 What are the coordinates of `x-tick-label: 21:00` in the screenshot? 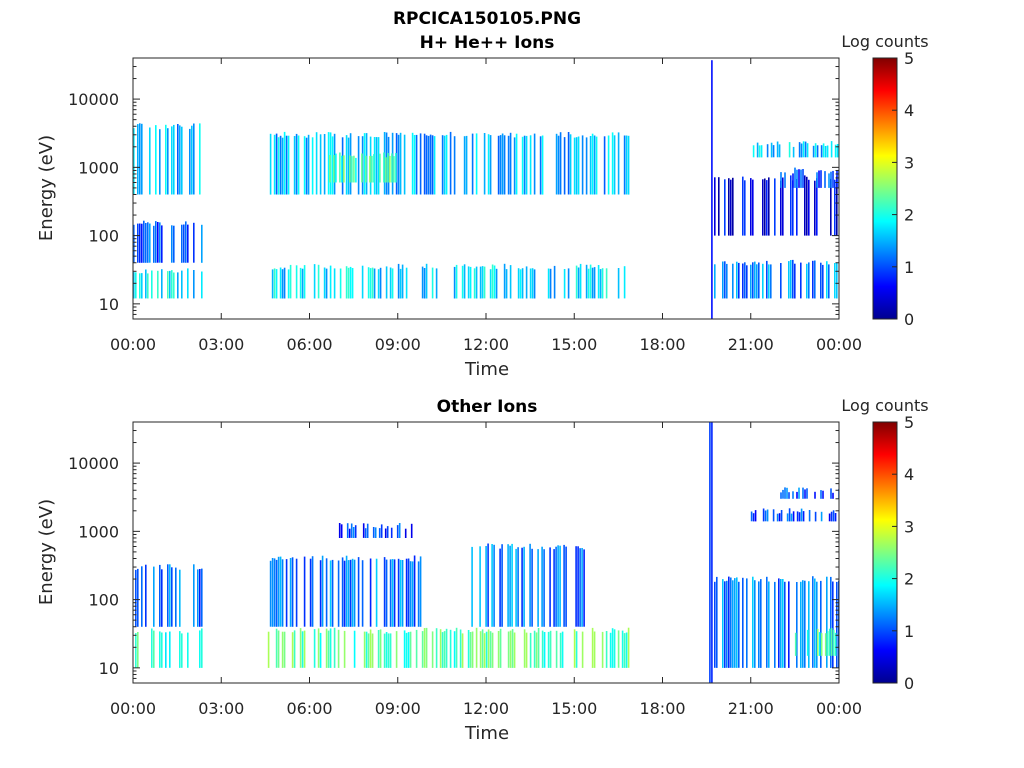 It's located at (751, 708).